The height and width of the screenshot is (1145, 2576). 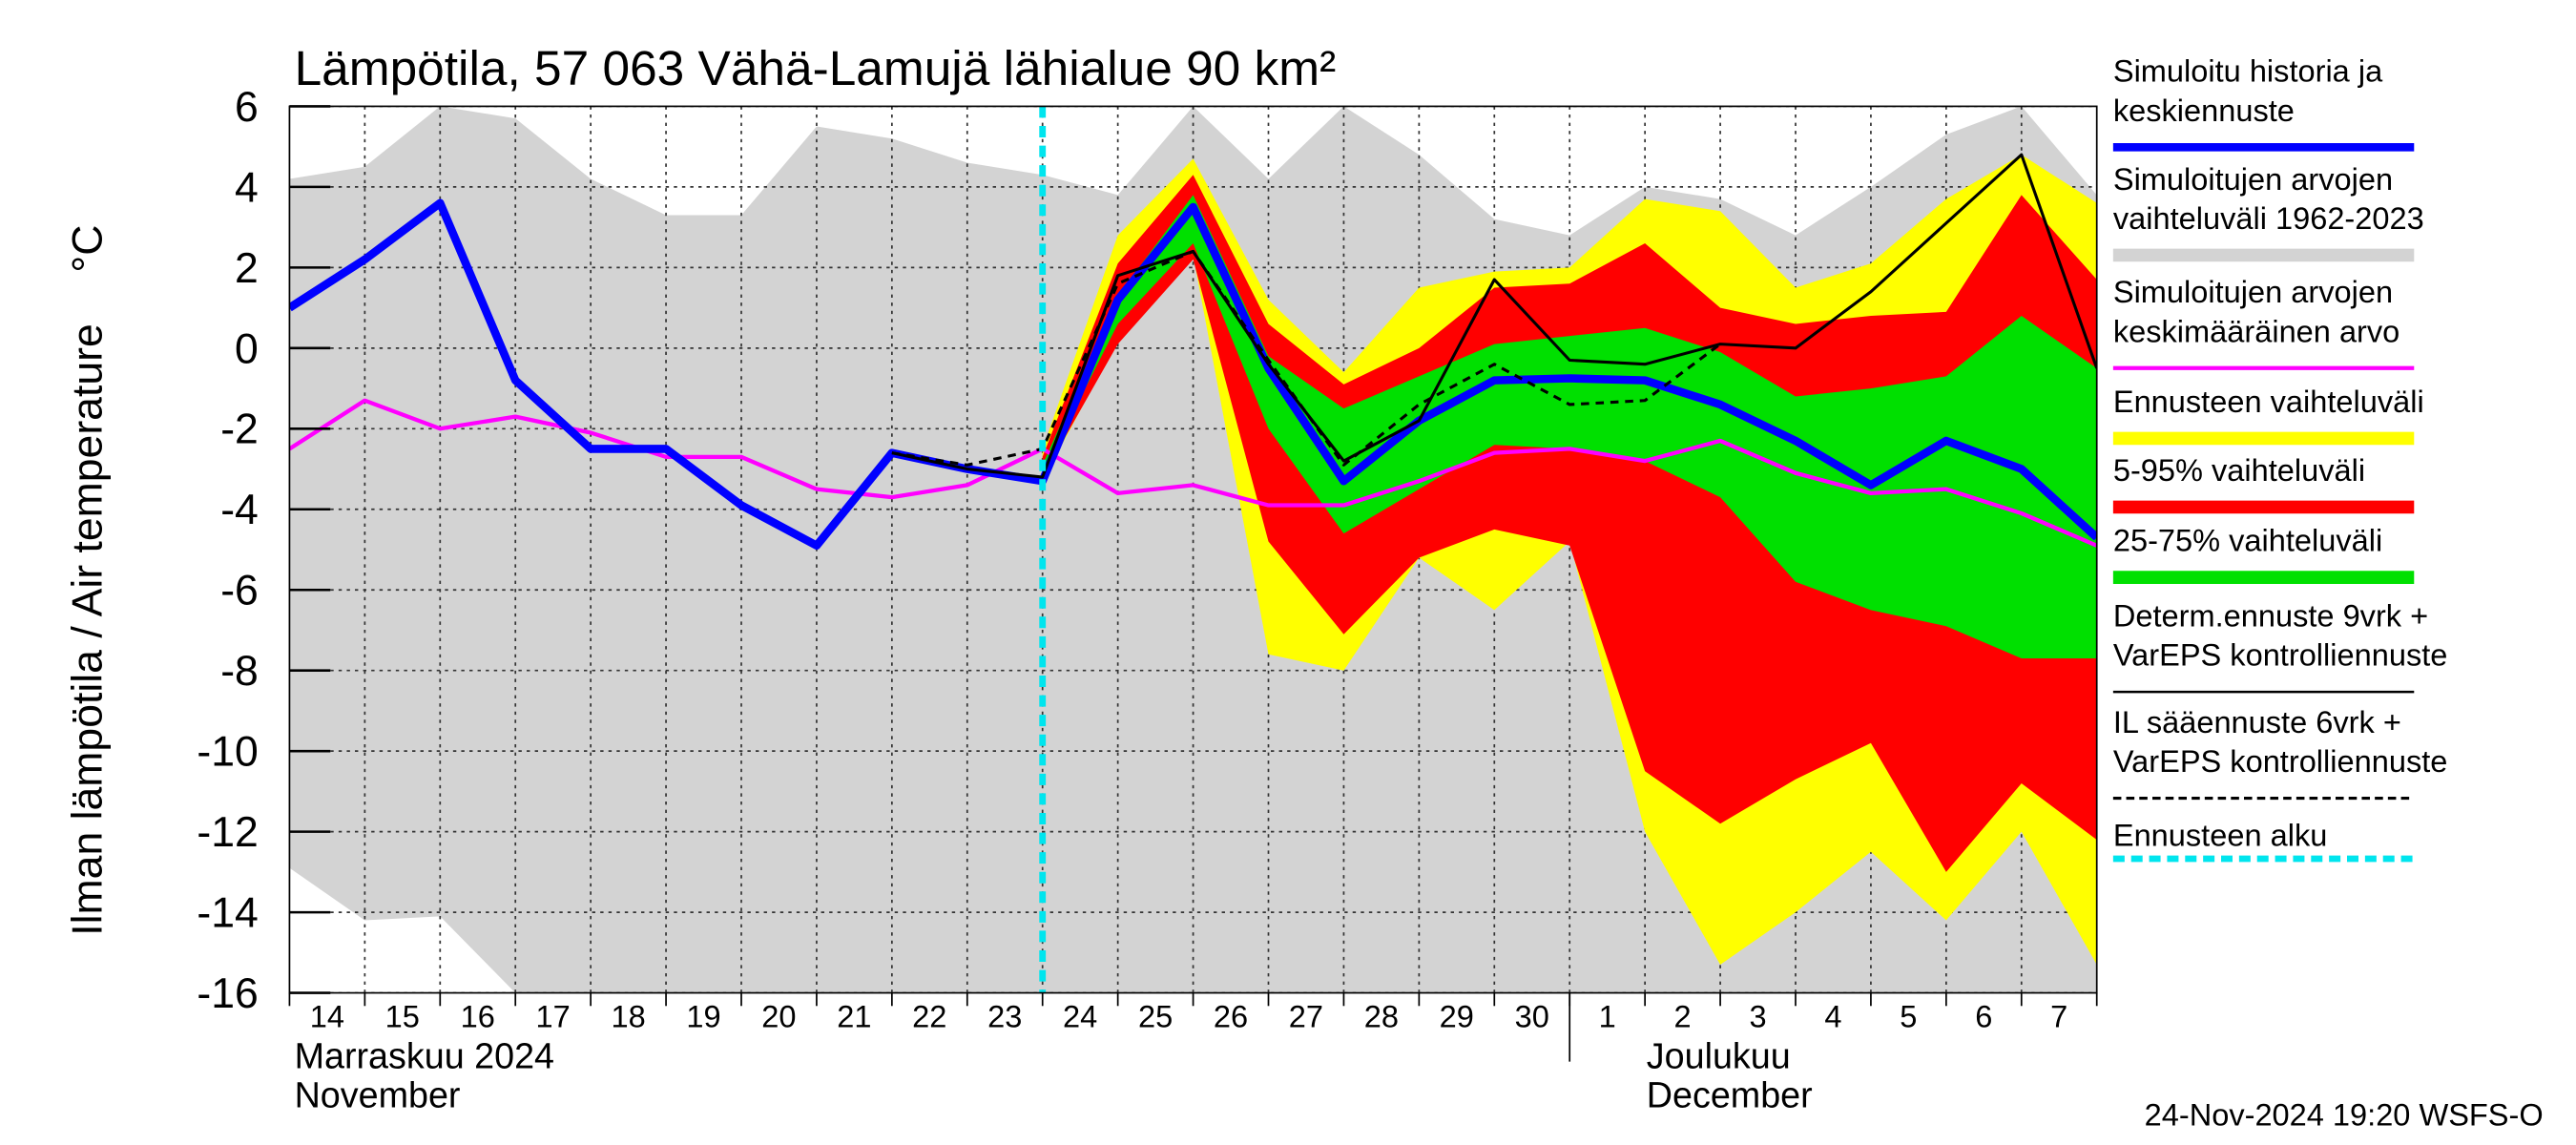 What do you see at coordinates (227, 752) in the screenshot?
I see `y-tick-label: -10` at bounding box center [227, 752].